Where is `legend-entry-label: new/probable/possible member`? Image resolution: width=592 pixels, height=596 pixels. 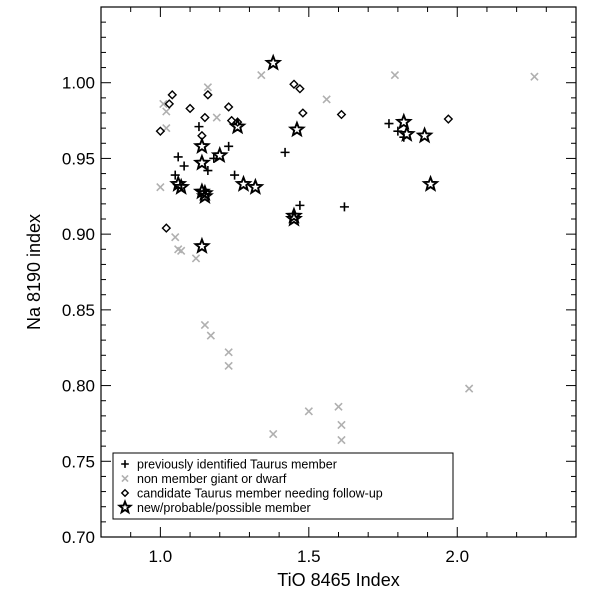
legend-entry-label: new/probable/possible member is located at coordinates (224, 508).